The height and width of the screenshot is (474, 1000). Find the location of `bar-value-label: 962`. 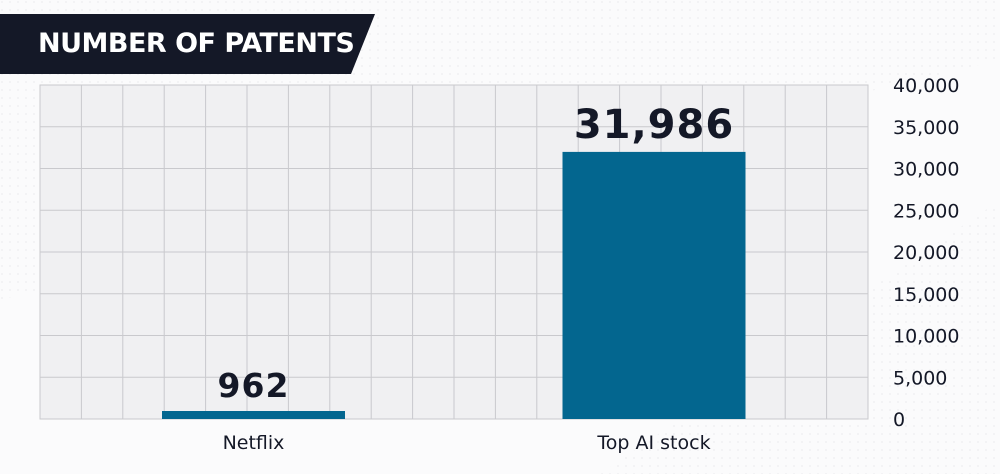

bar-value-label: 962 is located at coordinates (254, 385).